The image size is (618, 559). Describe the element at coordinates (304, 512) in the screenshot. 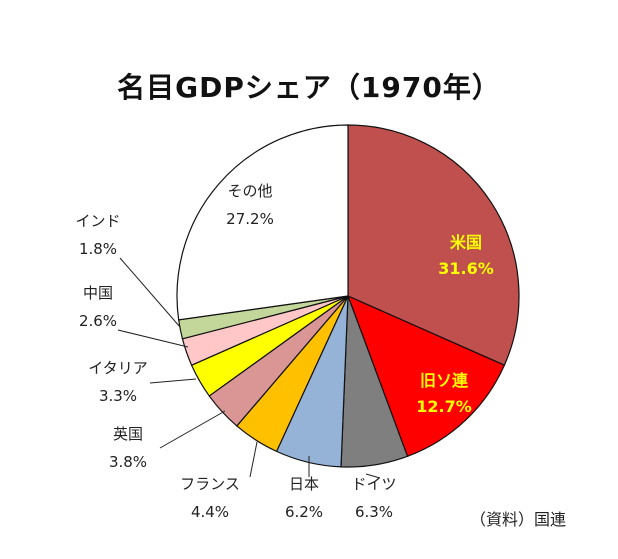

I see `slice-value-3: 6.2%` at that location.